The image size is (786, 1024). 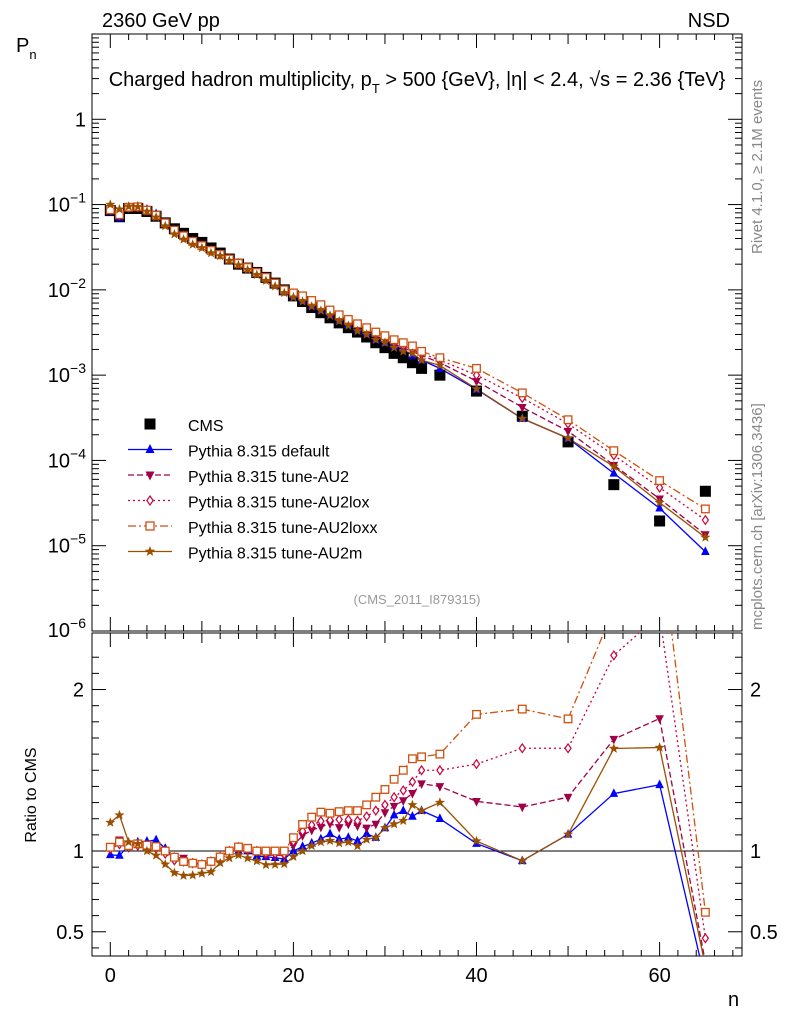 What do you see at coordinates (245, 554) in the screenshot?
I see `legend-entry: Pythia 8.315 tune-AU2m` at bounding box center [245, 554].